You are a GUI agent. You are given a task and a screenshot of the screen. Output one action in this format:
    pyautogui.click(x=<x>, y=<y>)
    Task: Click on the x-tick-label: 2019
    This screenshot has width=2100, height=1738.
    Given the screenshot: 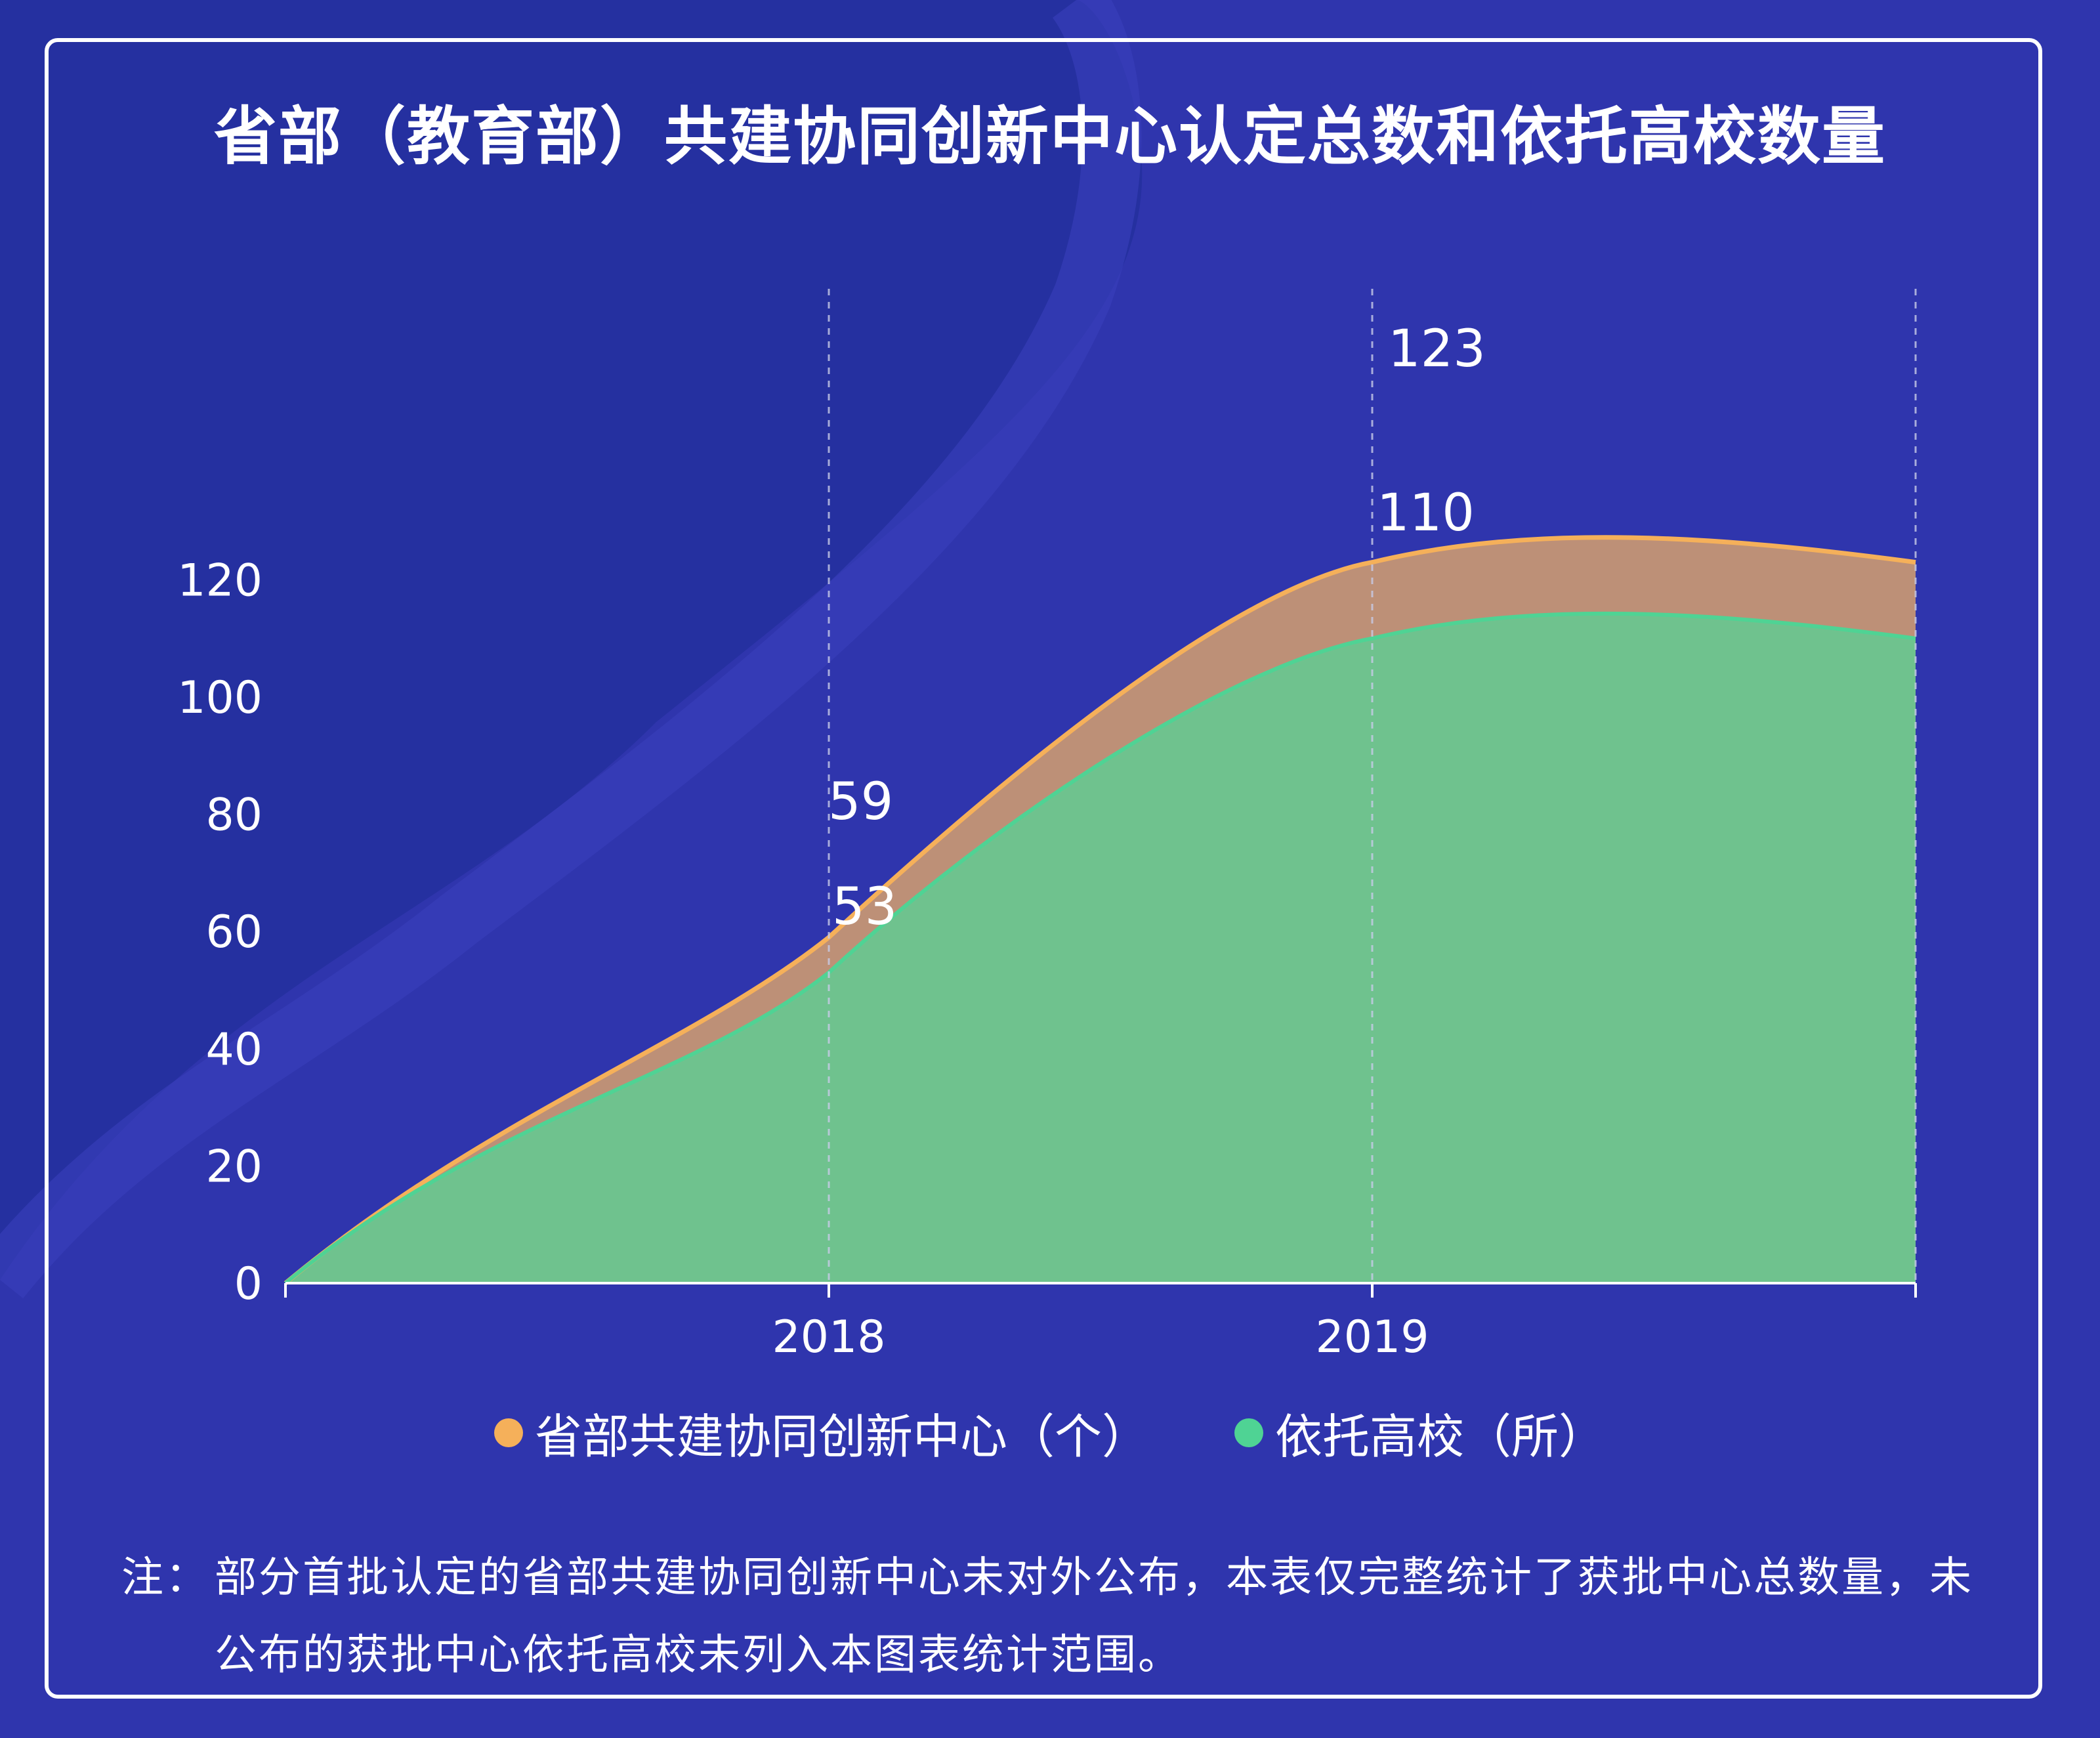 What is the action you would take?
    pyautogui.click(x=1372, y=1337)
    